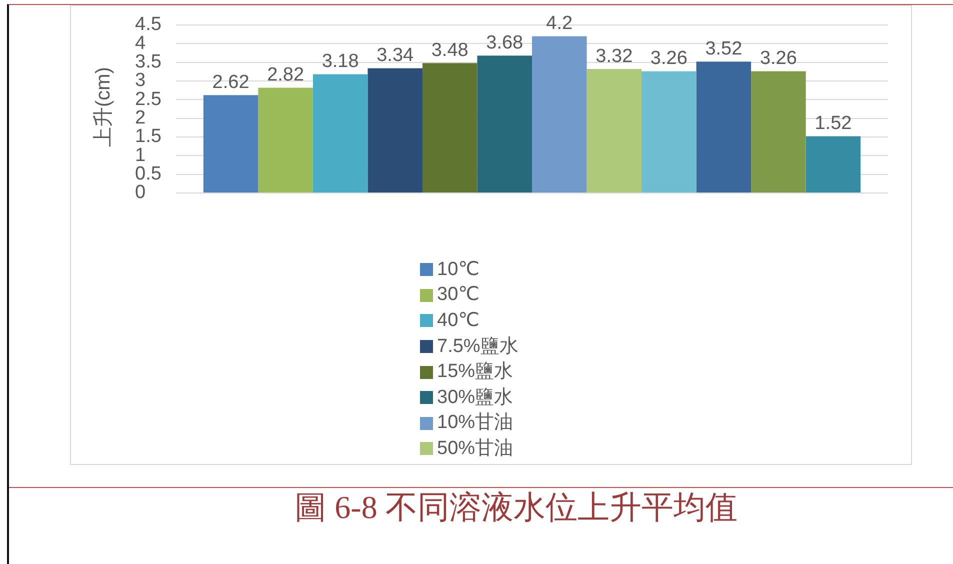  What do you see at coordinates (458, 269) in the screenshot?
I see `legend-label: 10℃` at bounding box center [458, 269].